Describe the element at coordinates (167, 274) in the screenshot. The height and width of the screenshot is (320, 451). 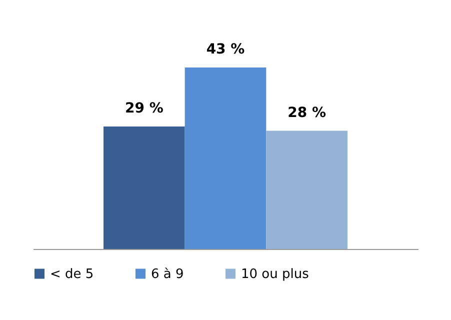
I see `legend-label: 6 à 9` at that location.